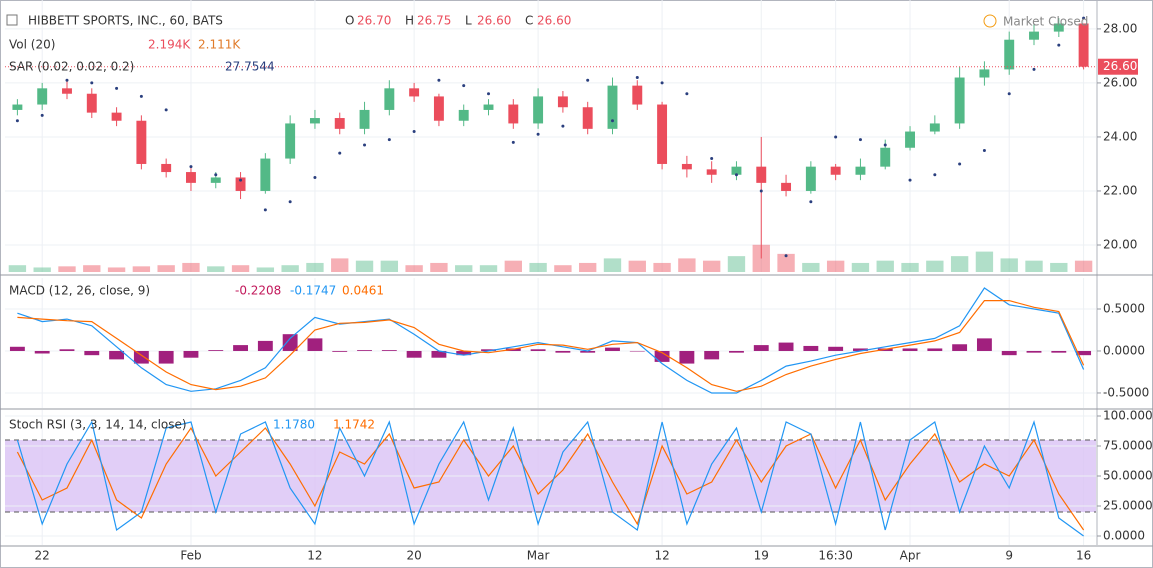  I want to click on ohlc-value: 26.60, so click(554, 21).